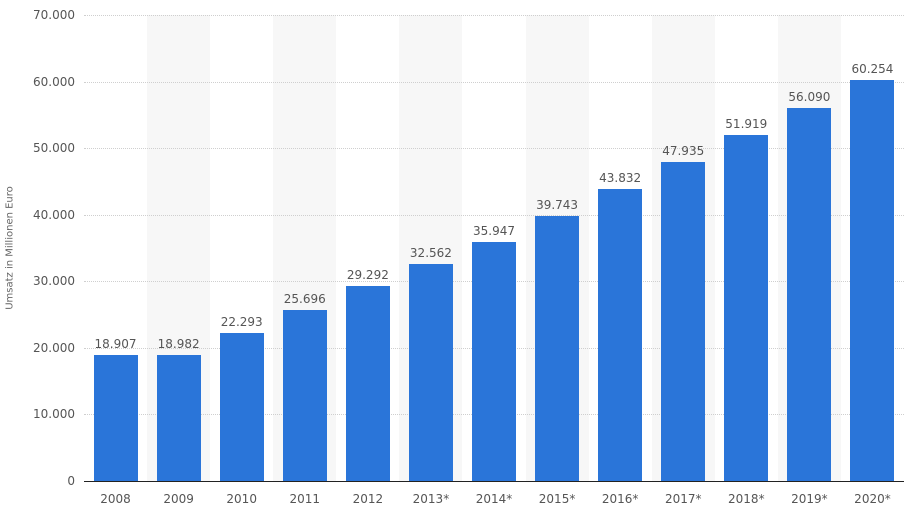 Image resolution: width=910 pixels, height=514 pixels. Describe the element at coordinates (620, 499) in the screenshot. I see `x-tick-label: 2016*` at that location.